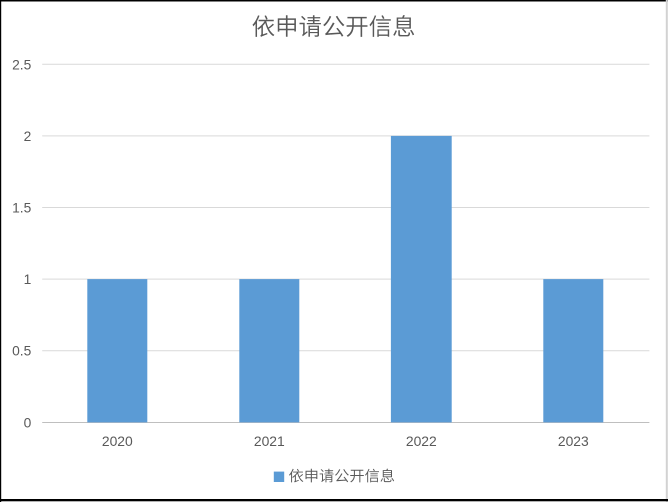 The height and width of the screenshot is (502, 668). I want to click on svg-text: 2.5, so click(22, 64).